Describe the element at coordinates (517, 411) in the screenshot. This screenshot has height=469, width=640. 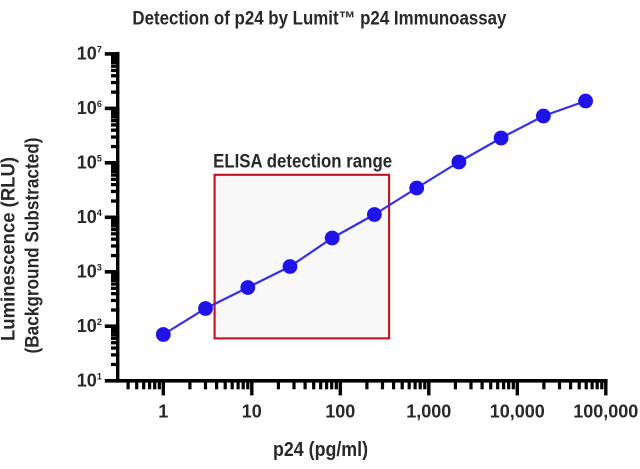
I see `svg-text: 10,000` at that location.